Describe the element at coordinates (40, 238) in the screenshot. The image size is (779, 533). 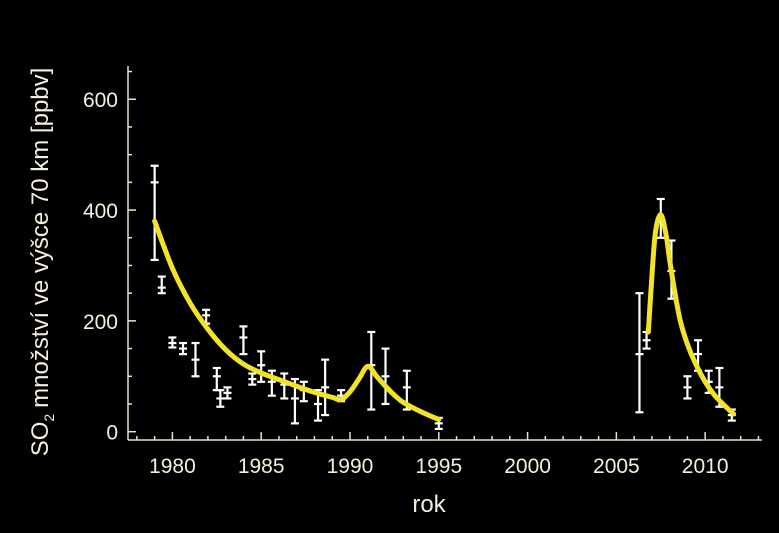
I see `y-axis-title-main: množství ve výšce 70 km [ppbv]` at that location.